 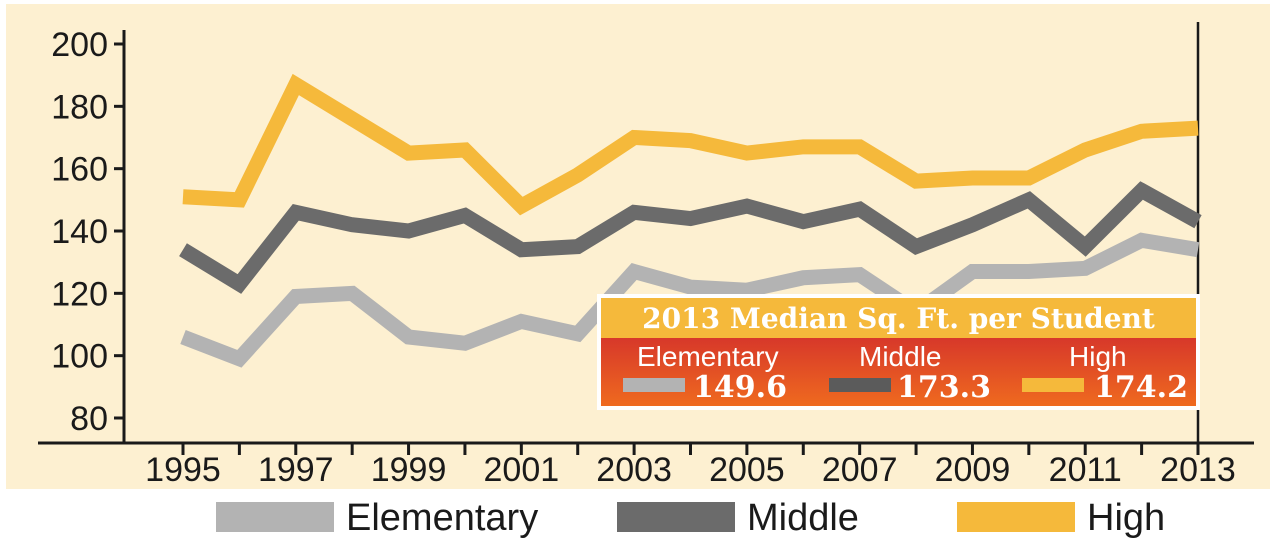 I want to click on inset-value: 149.6, so click(x=740, y=387).